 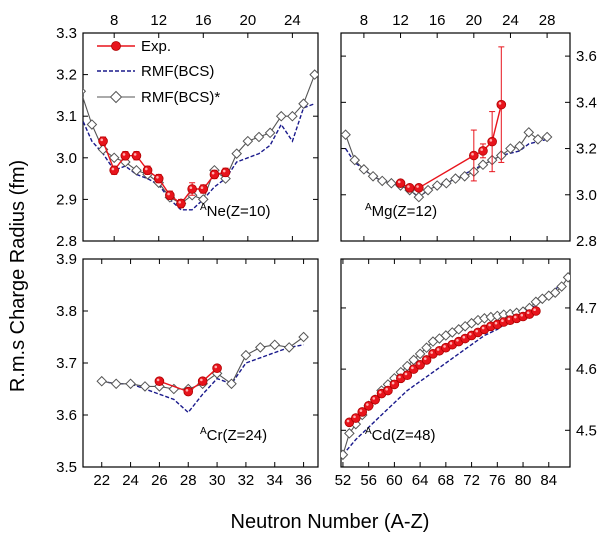 What do you see at coordinates (586, 369) in the screenshot?
I see `y-tick-label: 4.6` at bounding box center [586, 369].